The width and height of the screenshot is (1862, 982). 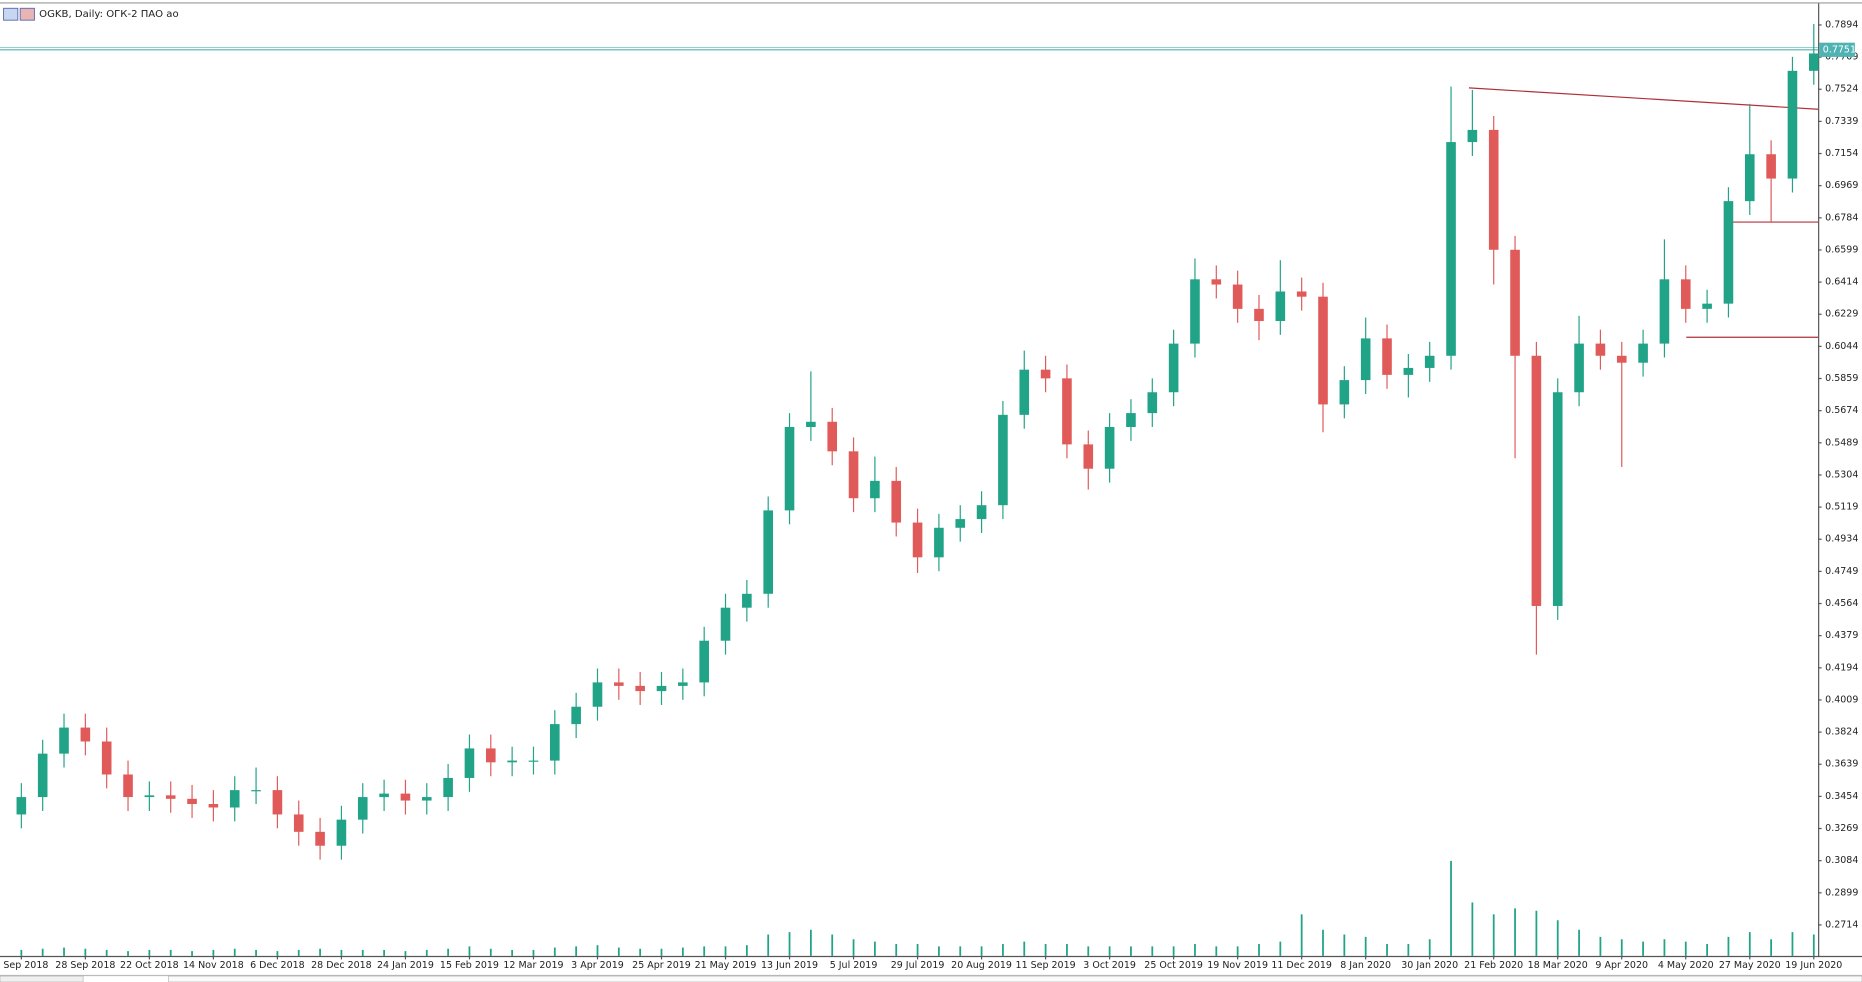 What do you see at coordinates (277, 965) in the screenshot?
I see `x-tick-label: 6 Dec 2018` at bounding box center [277, 965].